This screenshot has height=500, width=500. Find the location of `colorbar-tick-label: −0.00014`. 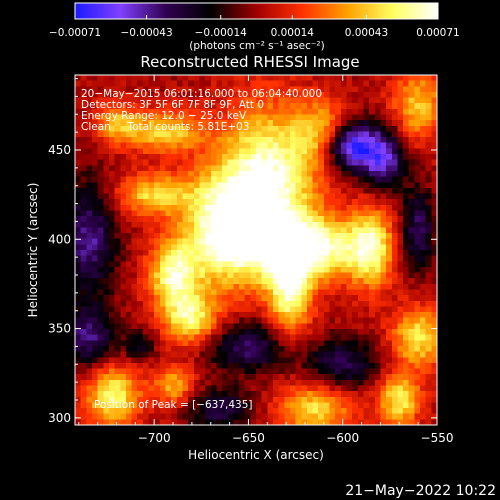

colorbar-tick-label: −0.00014 is located at coordinates (221, 33).